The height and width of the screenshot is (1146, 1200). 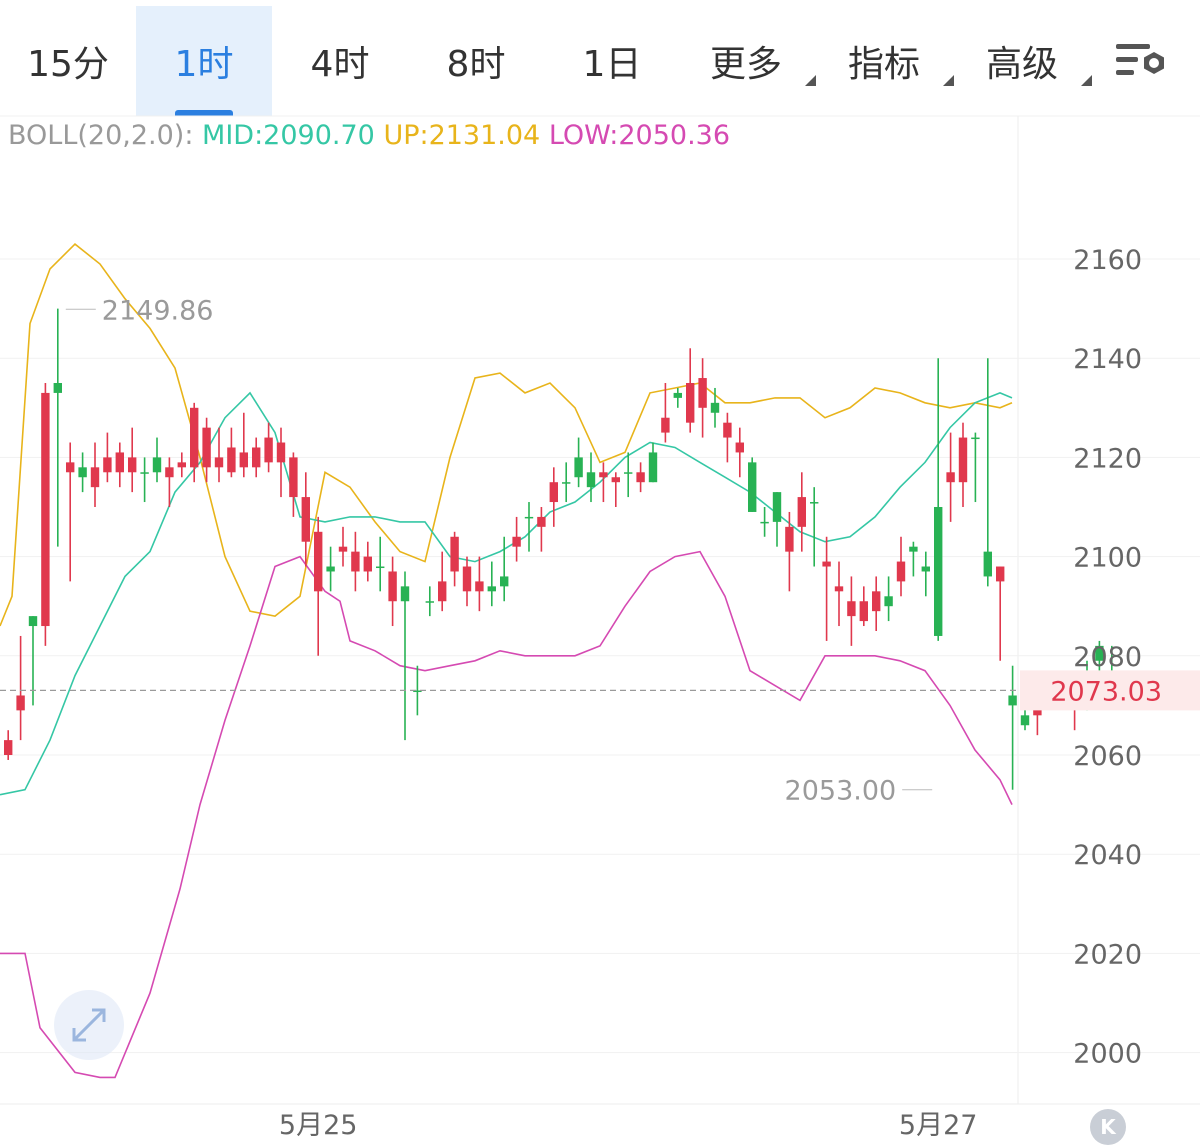 I want to click on tab-indicators-dropdown: 指标, so click(x=891, y=61).